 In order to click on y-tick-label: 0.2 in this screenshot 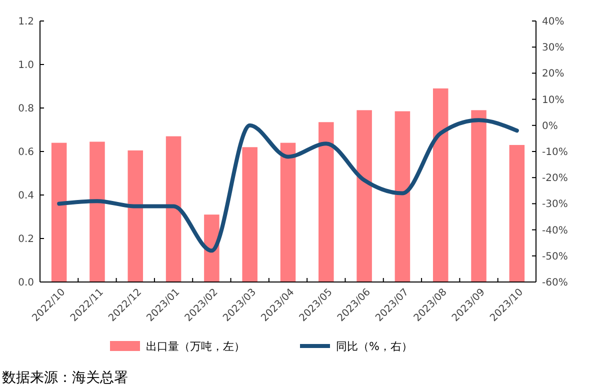, I will do `click(26, 239)`.